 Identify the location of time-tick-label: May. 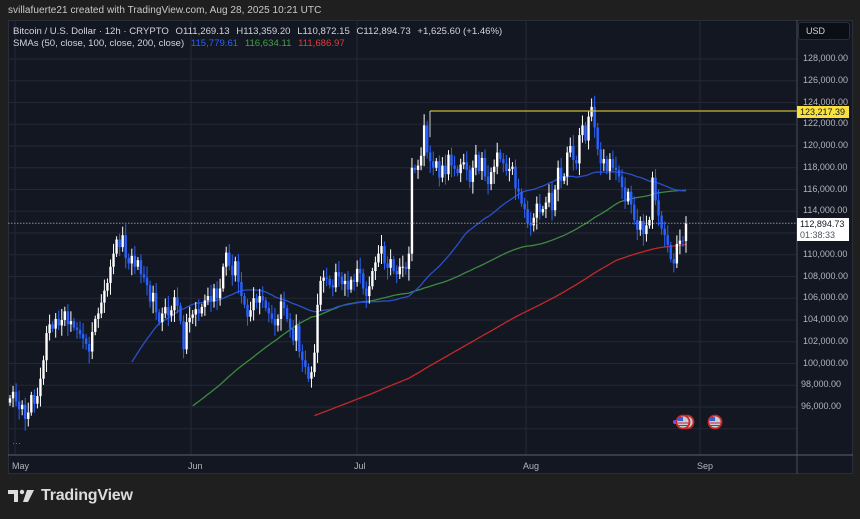
(21, 466).